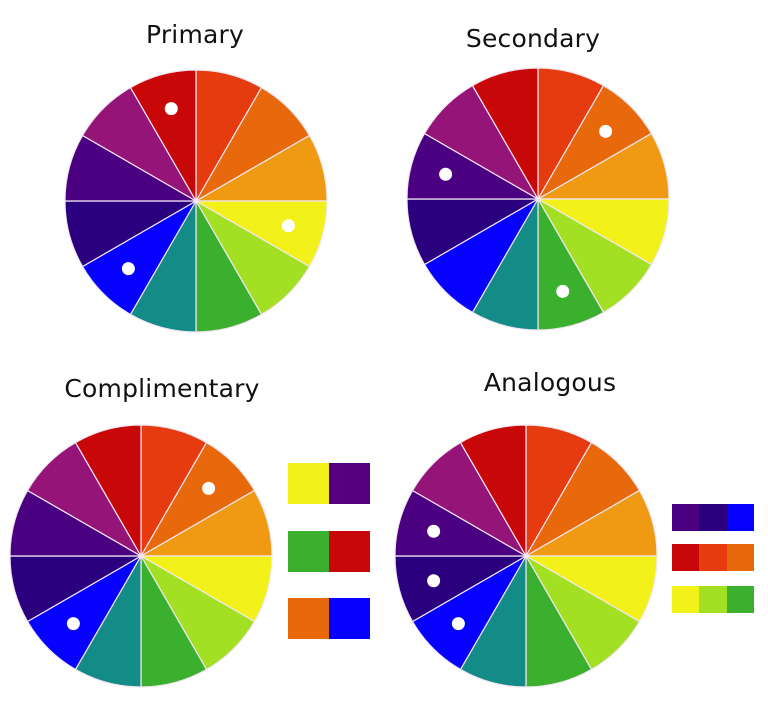 The image size is (768, 704). Describe the element at coordinates (563, 291) in the screenshot. I see `selection-dot-green` at that location.